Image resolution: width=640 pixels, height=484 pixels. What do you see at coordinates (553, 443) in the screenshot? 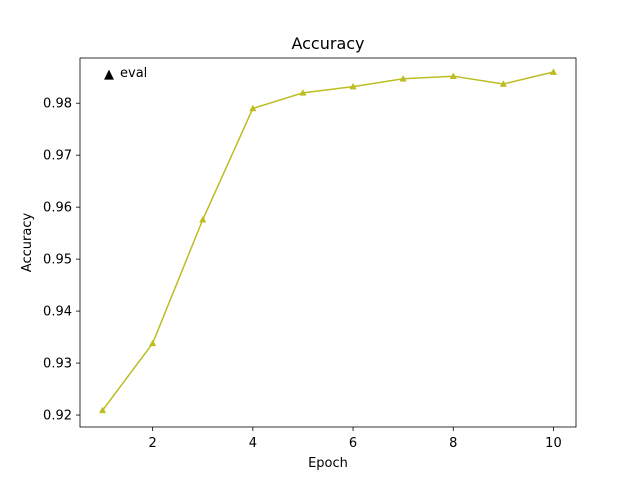
I see `x-tick-label: 10` at bounding box center [553, 443].